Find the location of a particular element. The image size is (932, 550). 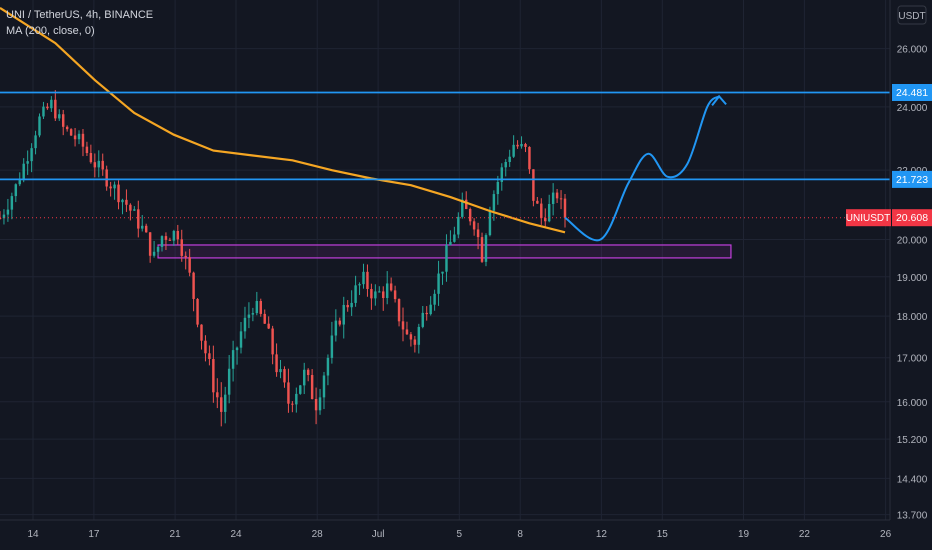

indicator-title: MA (200, close, 0) is located at coordinates (50, 31).